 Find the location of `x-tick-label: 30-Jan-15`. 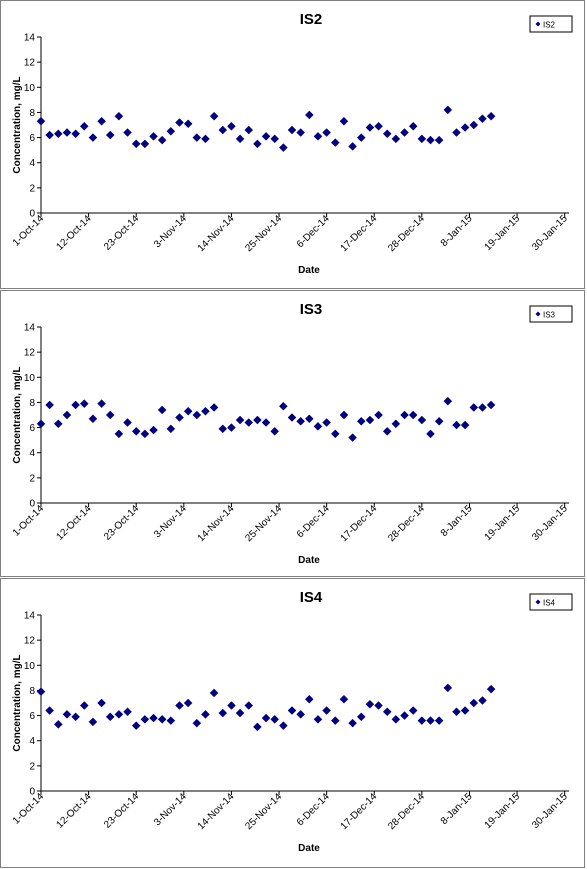

x-tick-label: 30-Jan-15 is located at coordinates (550, 811).